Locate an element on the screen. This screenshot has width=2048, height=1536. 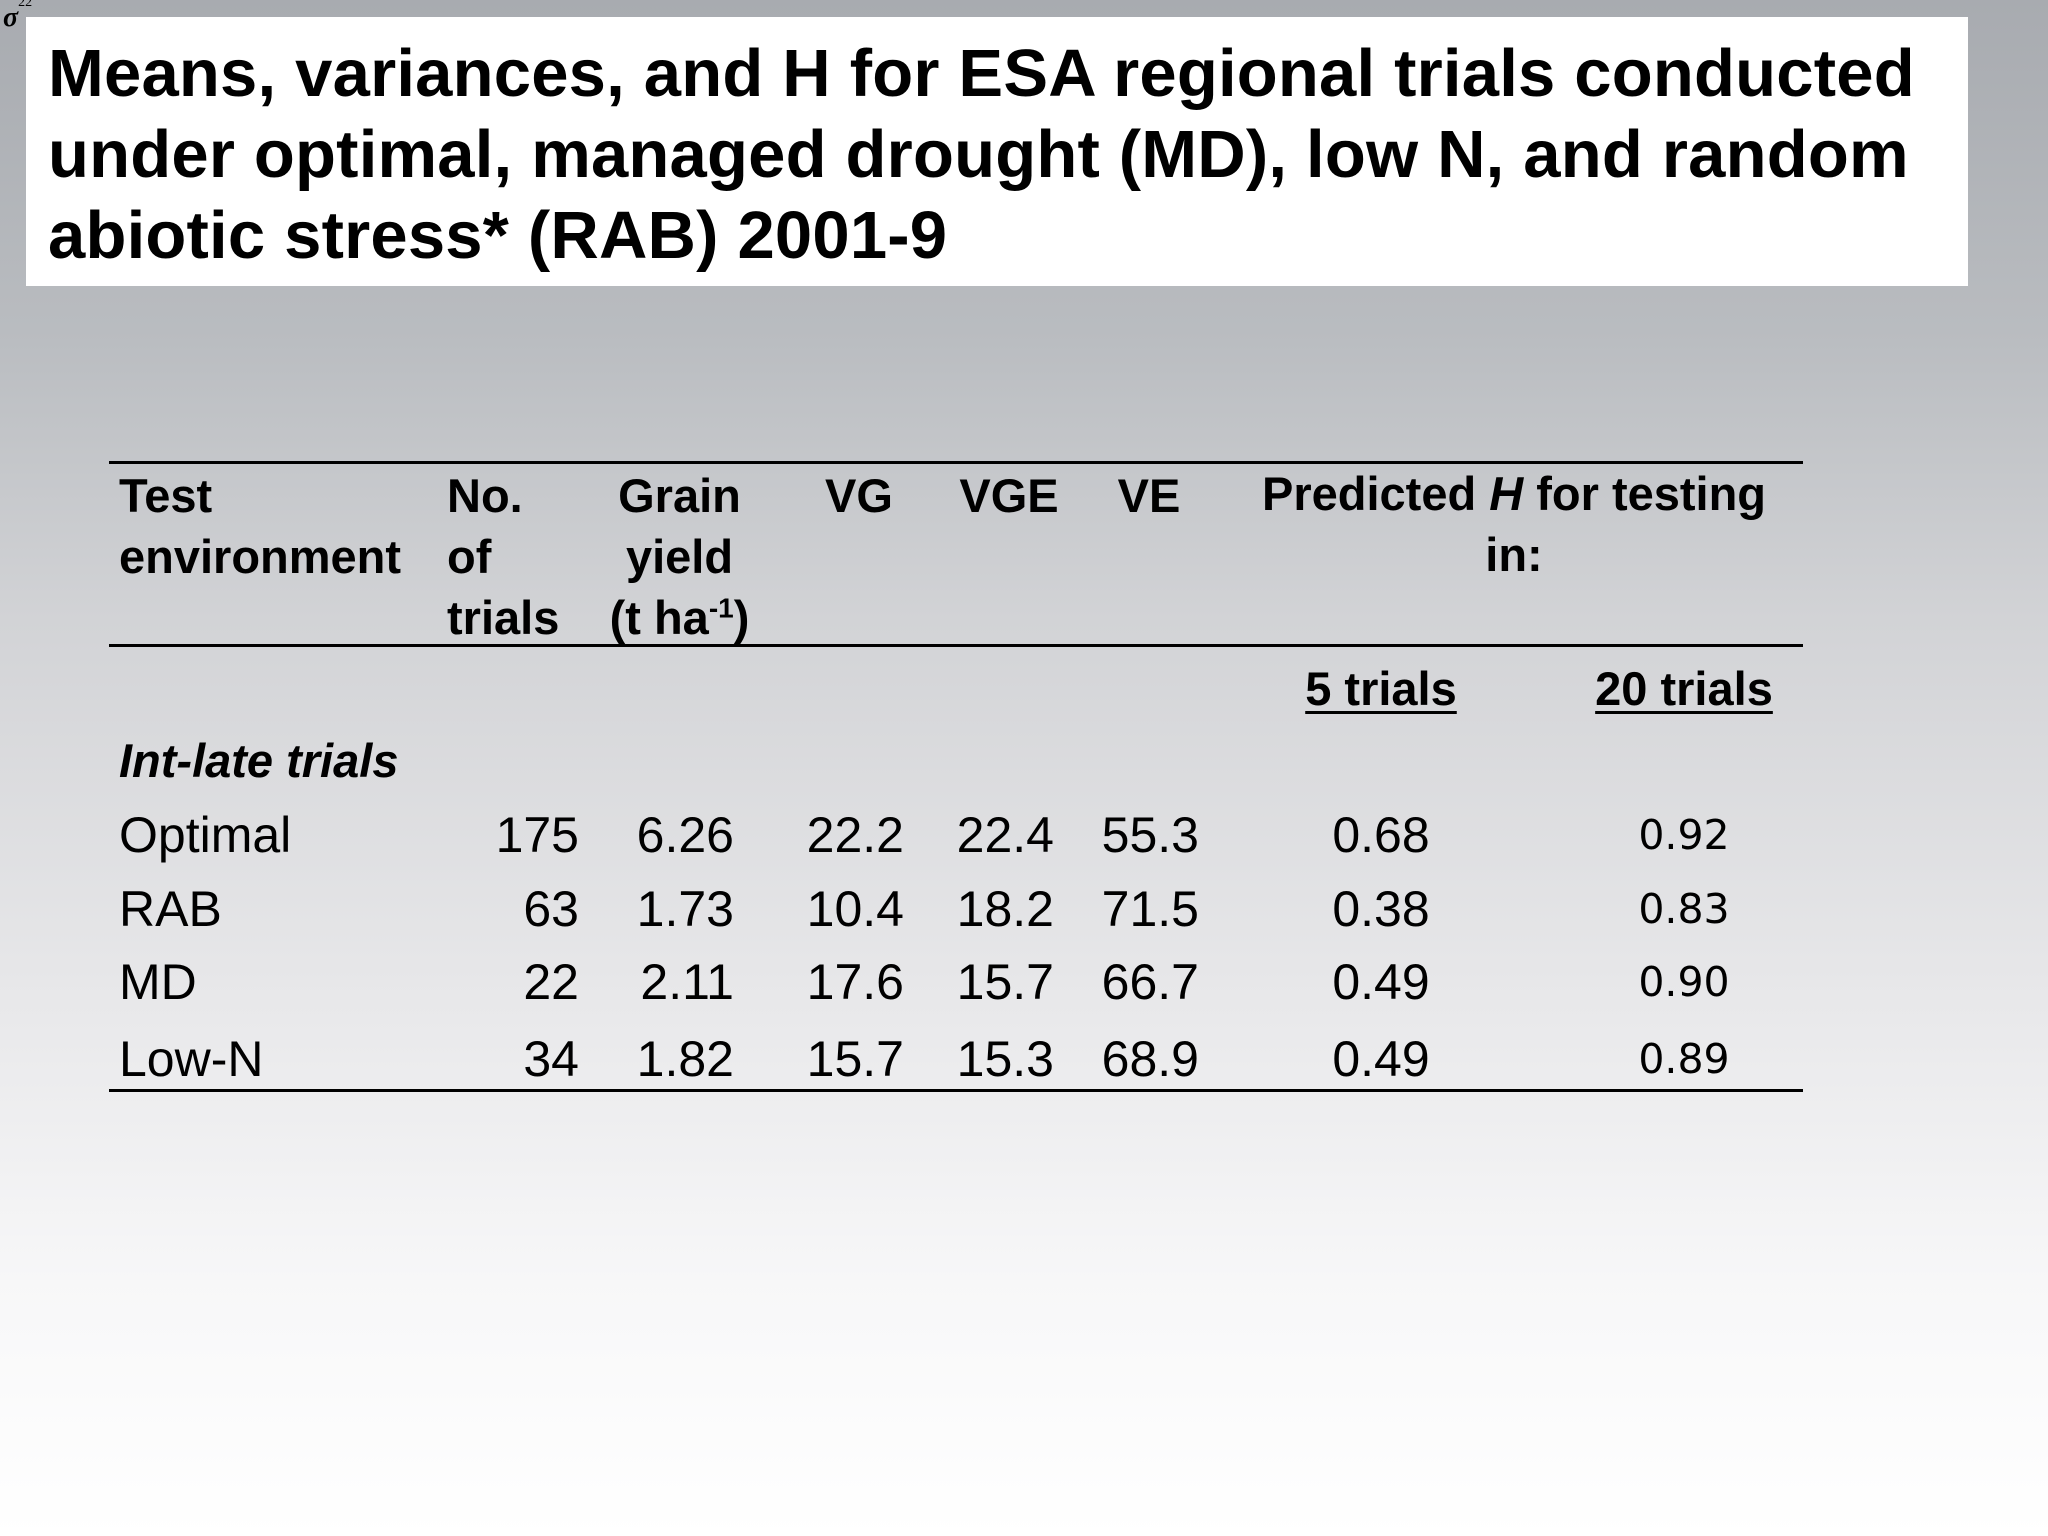
table-bottom-rule is located at coordinates (956, 1090).